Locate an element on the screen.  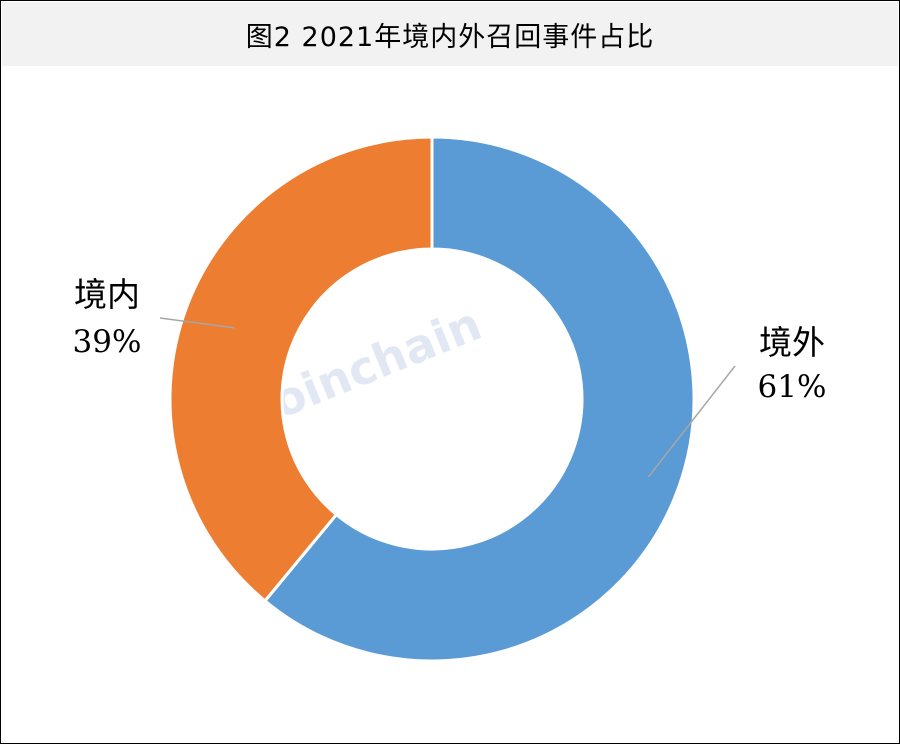
leader-line-domestic is located at coordinates (197, 323).